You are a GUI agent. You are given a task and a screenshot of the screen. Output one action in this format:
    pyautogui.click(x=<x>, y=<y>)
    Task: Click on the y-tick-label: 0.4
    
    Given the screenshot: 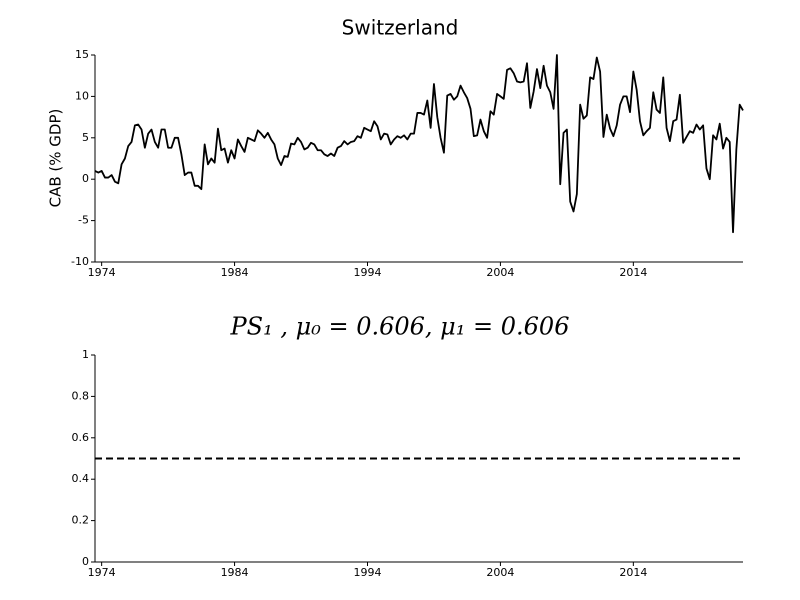 What is the action you would take?
    pyautogui.click(x=81, y=478)
    